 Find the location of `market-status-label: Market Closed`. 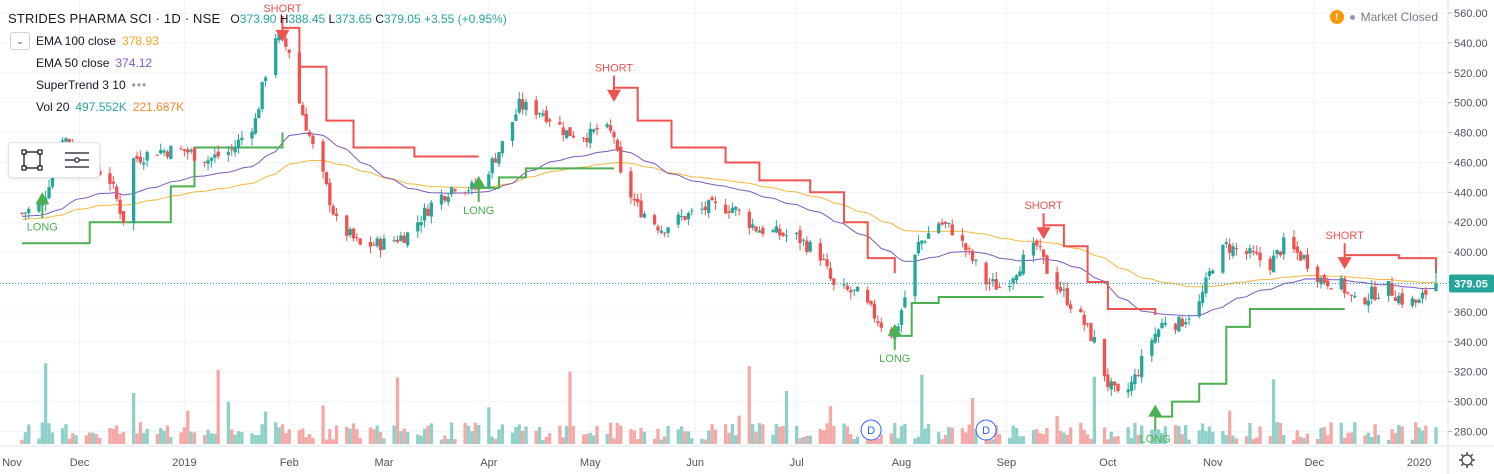

market-status-label: Market Closed is located at coordinates (1399, 17).